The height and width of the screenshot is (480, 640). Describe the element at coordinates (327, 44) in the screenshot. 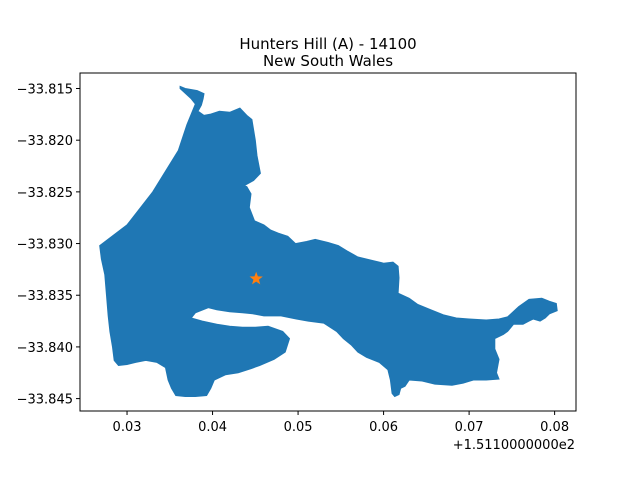

I see `chart-title-line1: Hunters Hill (A) - 14100` at that location.